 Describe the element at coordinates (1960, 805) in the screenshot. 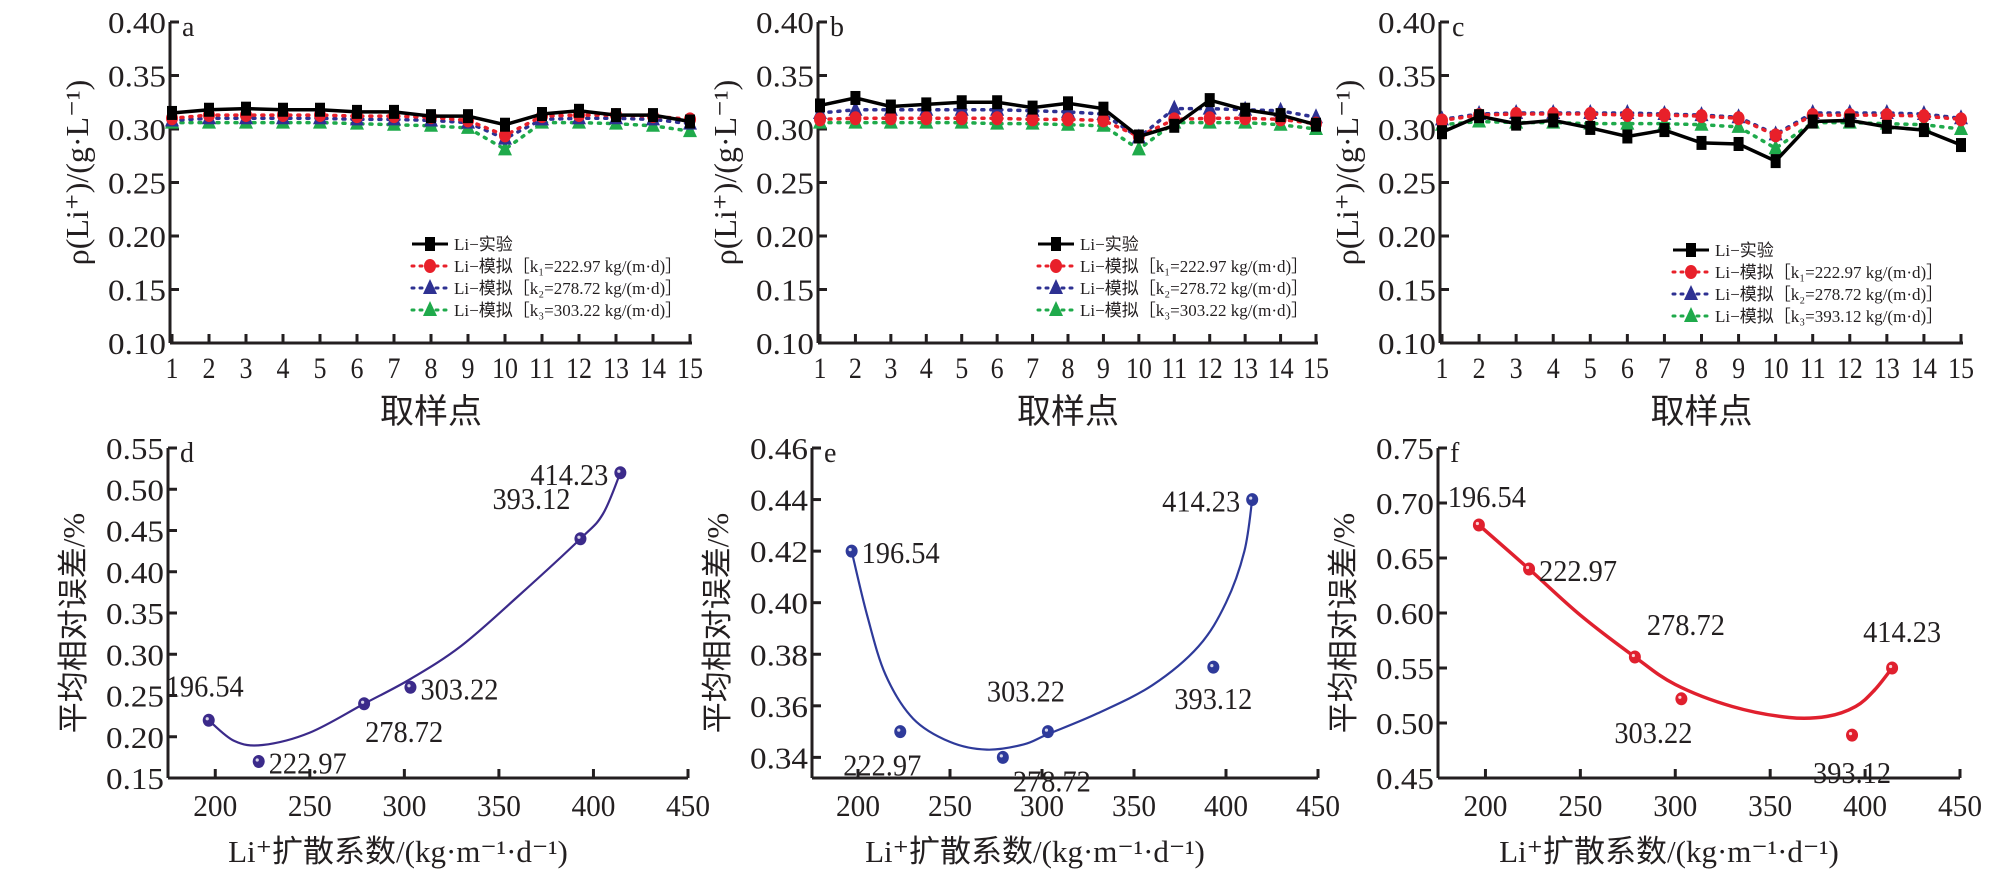

I see `x-tick-label: 450` at that location.